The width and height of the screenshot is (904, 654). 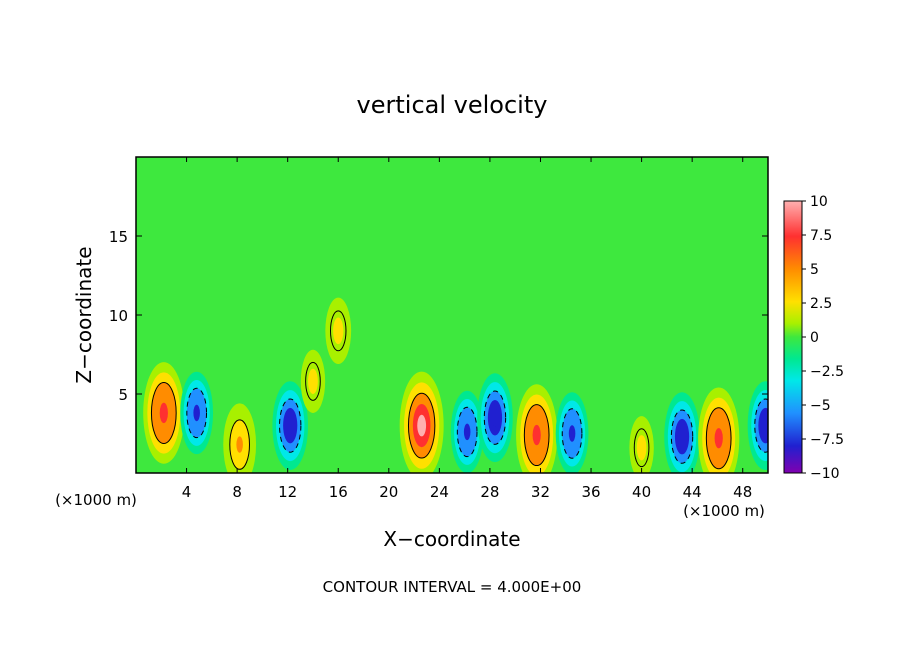 What do you see at coordinates (452, 105) in the screenshot?
I see `chart-title: vertical velocity` at bounding box center [452, 105].